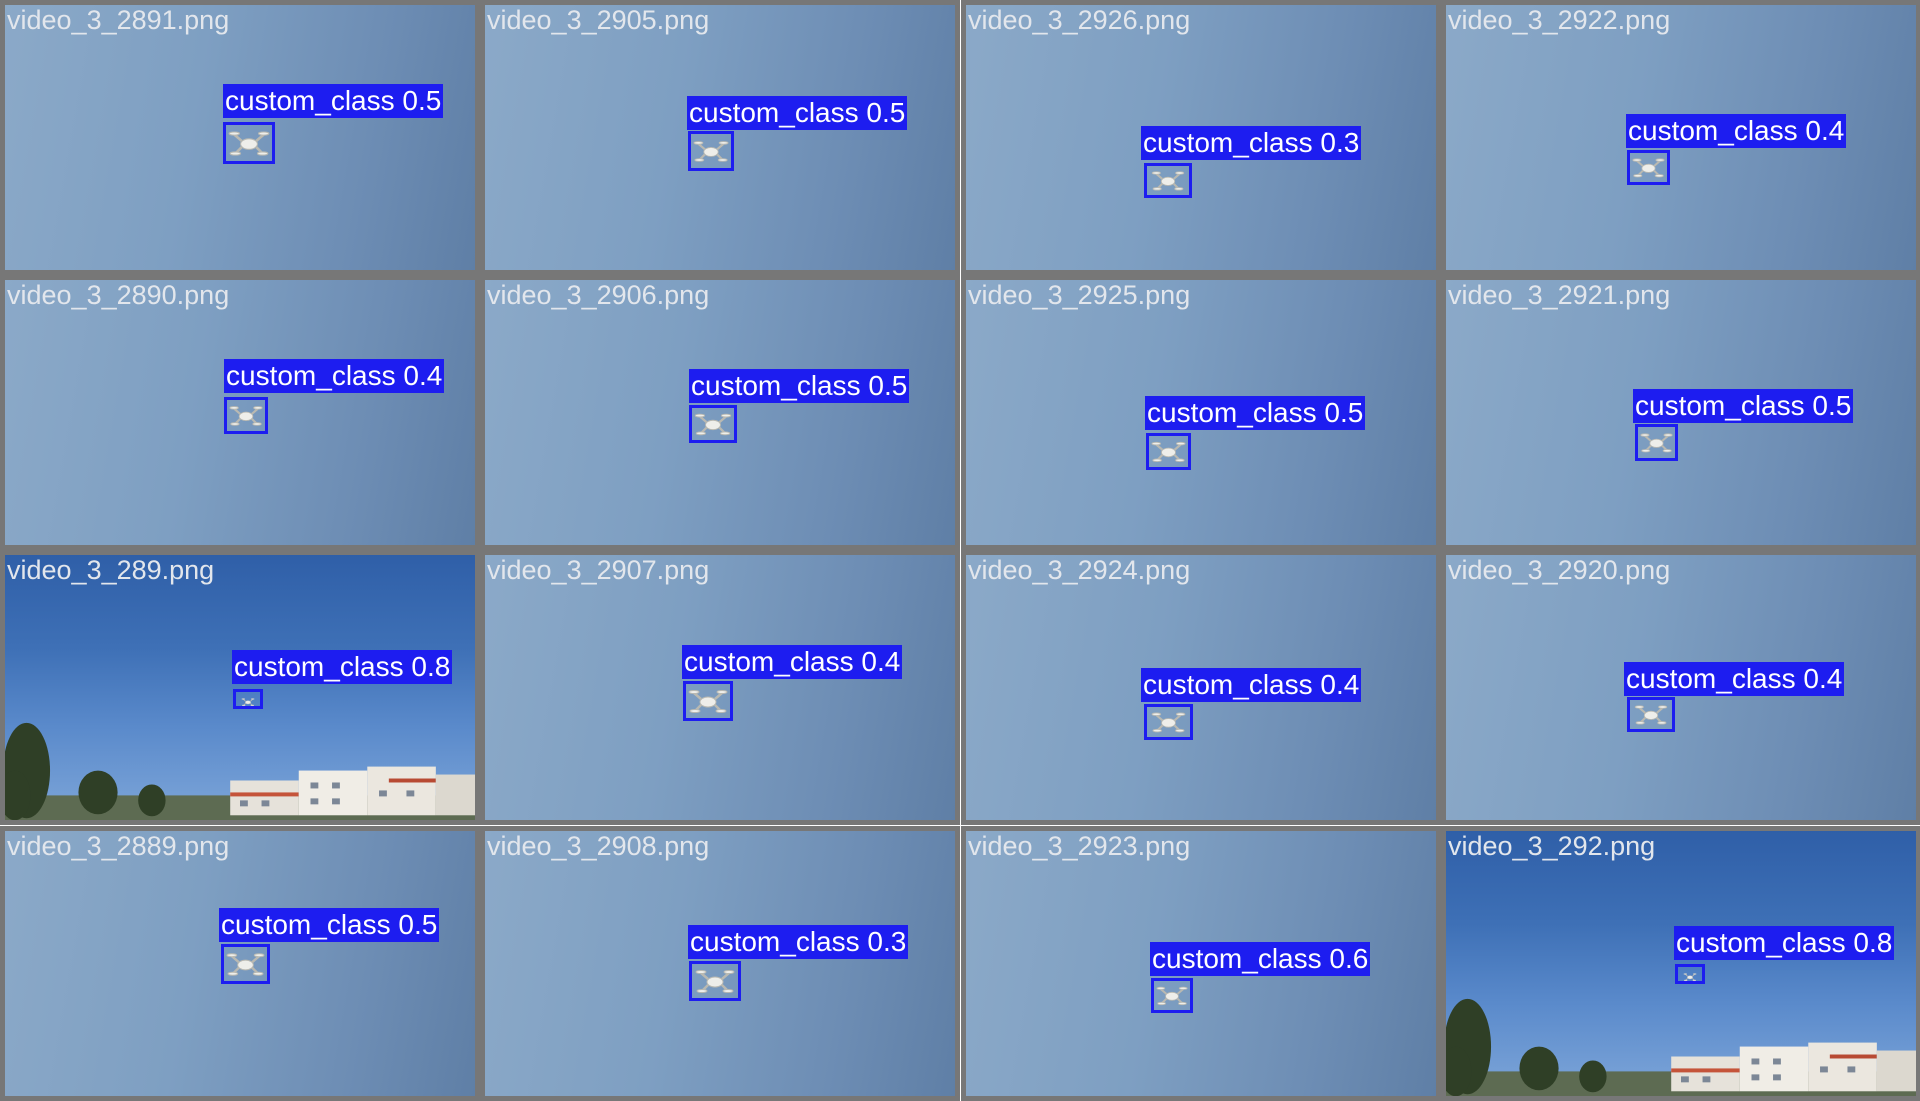 The height and width of the screenshot is (1101, 1920). I want to click on image-tile: video_3_2923.png custom_class 0.6, so click(1201, 963).